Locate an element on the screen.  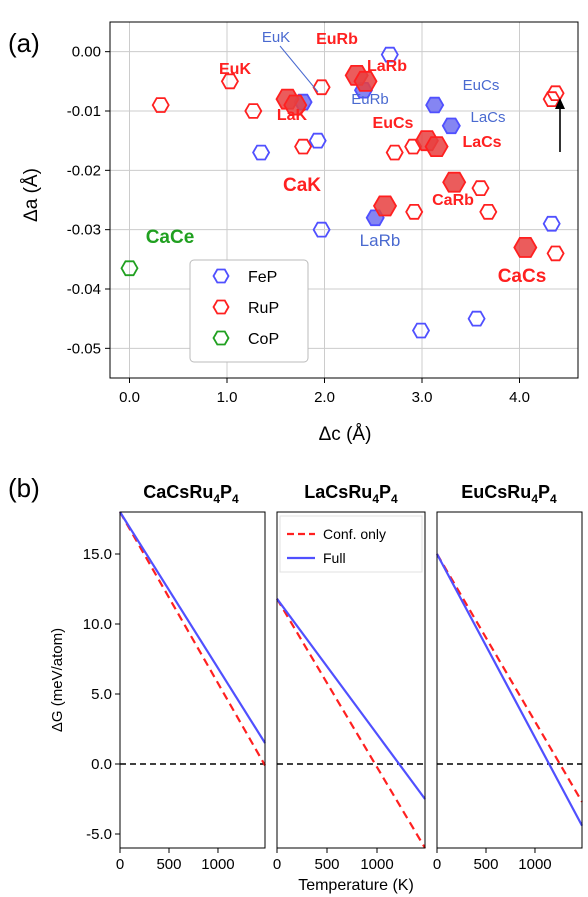
subplot-title: LaCsRu4P4 is located at coordinates (351, 494).